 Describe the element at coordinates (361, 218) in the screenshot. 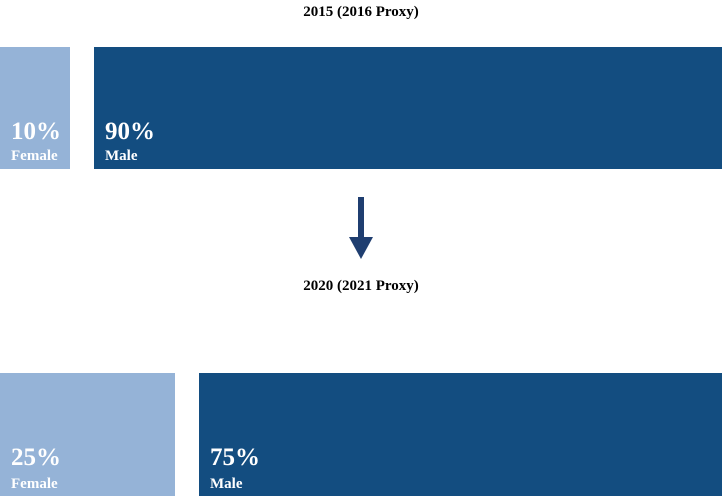

I see `arrow-shaft` at that location.